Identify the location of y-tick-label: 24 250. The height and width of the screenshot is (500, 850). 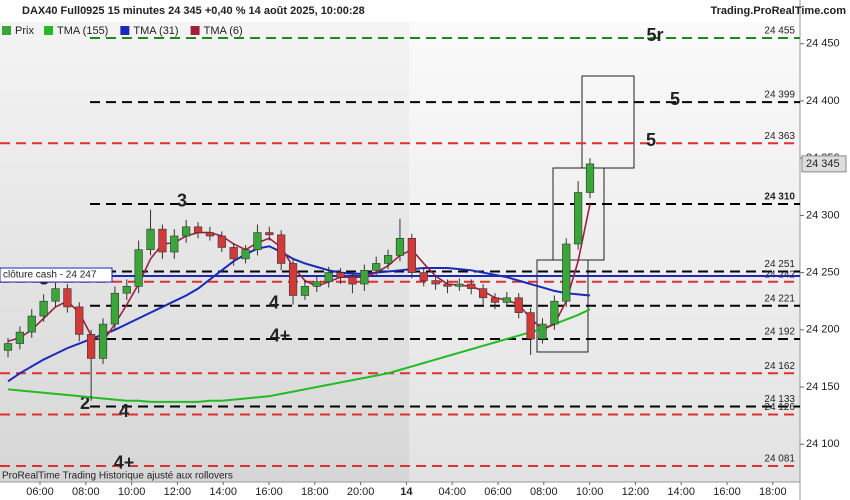
(823, 273).